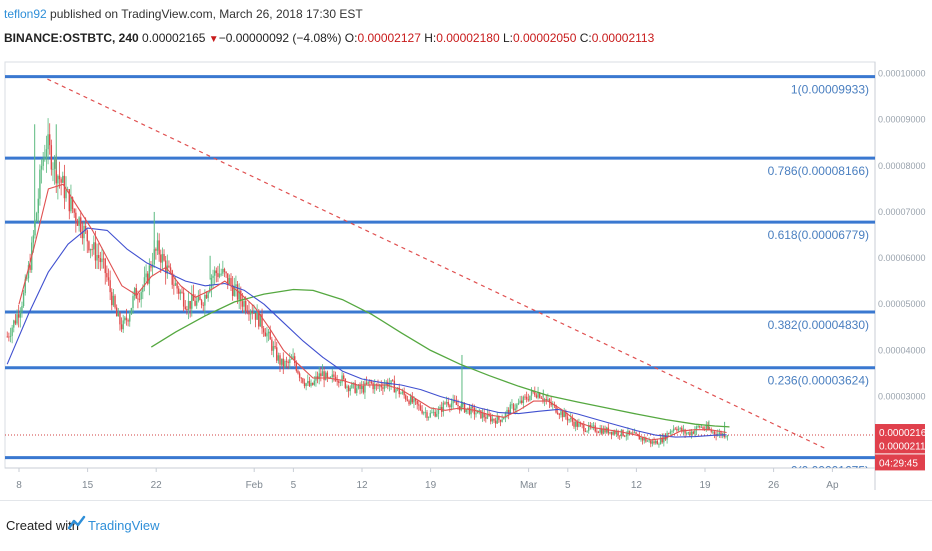 The width and height of the screenshot is (932, 551). I want to click on fib-level-label: 0(0.00001675), so click(830, 471).